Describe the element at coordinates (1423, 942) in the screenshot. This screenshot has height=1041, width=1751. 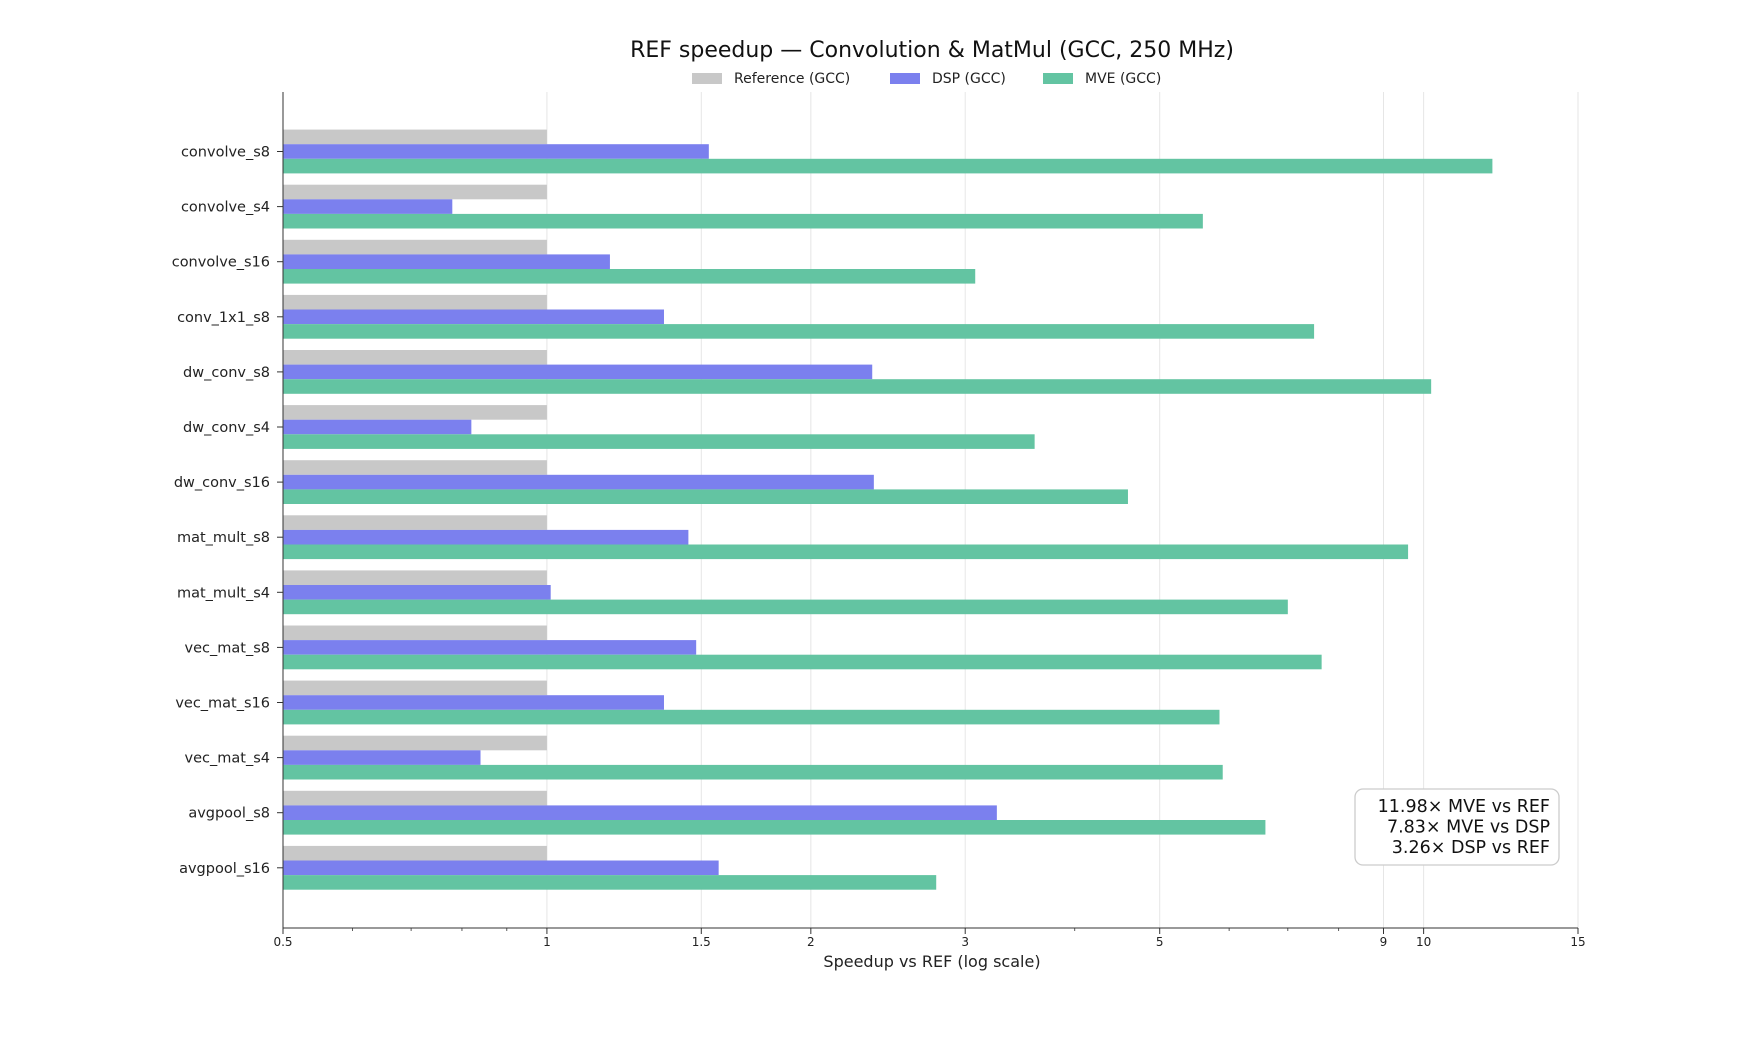
I see `x-tick-label: 10` at that location.